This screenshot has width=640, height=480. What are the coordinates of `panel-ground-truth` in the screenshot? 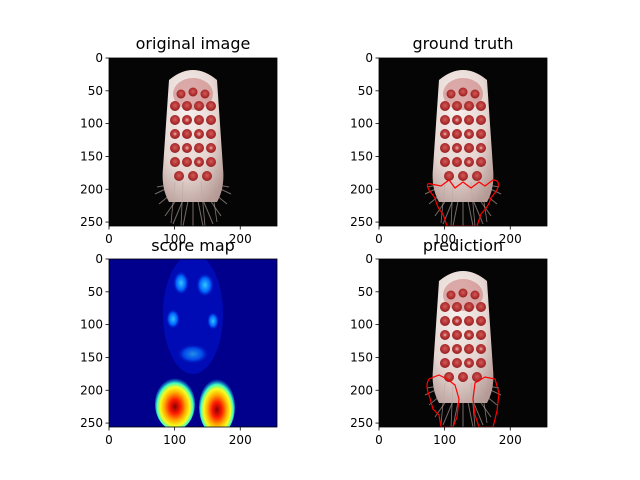 It's located at (463, 142).